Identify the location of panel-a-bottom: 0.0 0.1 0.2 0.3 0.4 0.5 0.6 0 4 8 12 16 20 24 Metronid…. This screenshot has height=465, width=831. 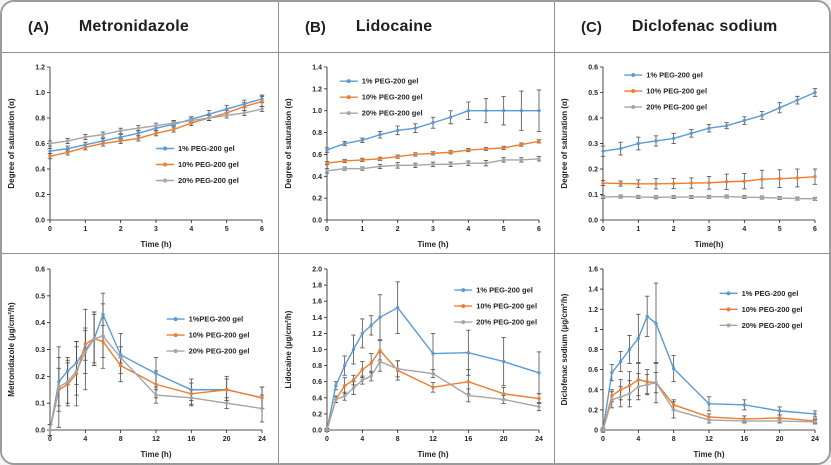
(140, 358).